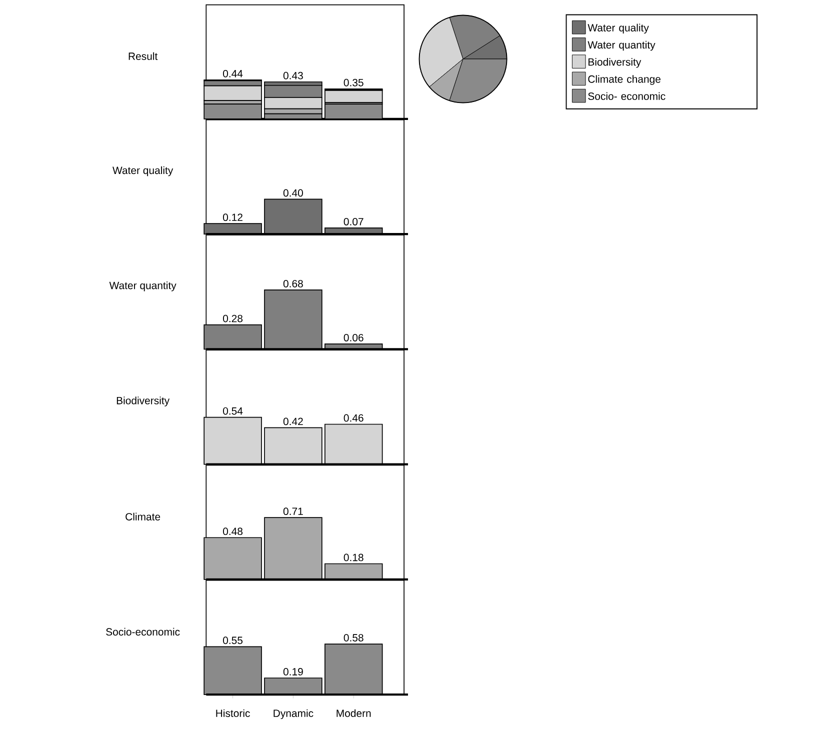 The width and height of the screenshot is (816, 734). I want to click on y-axis-title: Biodiversity, so click(143, 401).